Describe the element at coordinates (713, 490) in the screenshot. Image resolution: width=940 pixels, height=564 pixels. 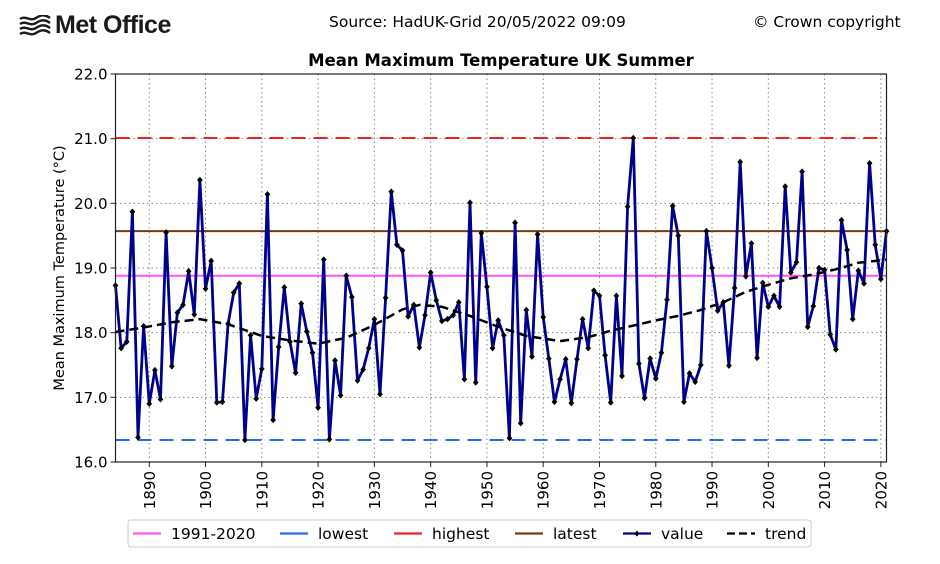
I see `x-tick-label: 1990` at that location.